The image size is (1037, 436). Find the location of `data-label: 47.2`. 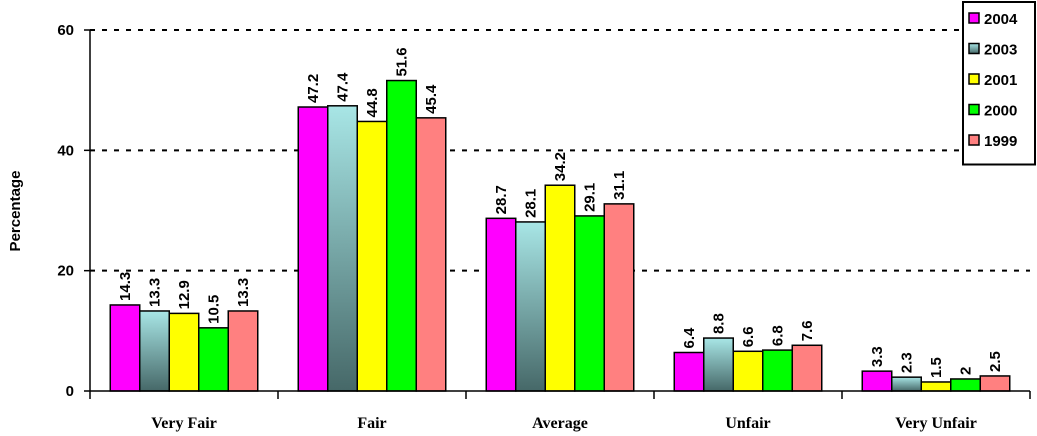

data-label: 47.2 is located at coordinates (313, 88).